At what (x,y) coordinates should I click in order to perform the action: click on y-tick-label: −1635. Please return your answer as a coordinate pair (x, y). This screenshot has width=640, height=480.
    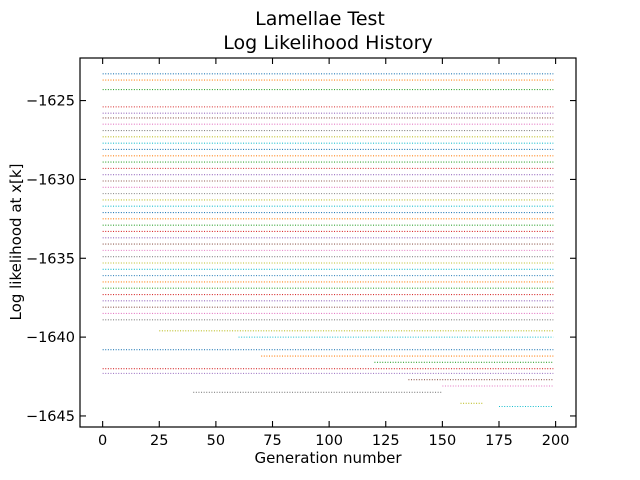
    Looking at the image, I should click on (50, 259).